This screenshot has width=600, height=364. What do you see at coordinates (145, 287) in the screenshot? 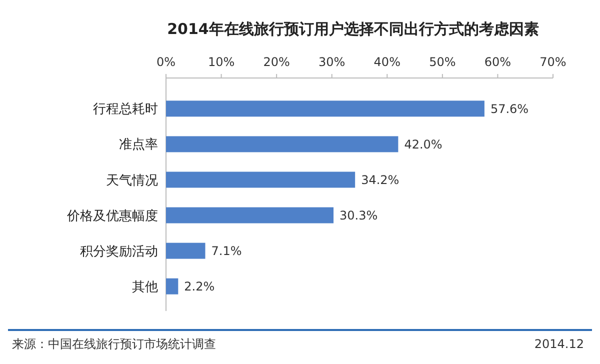
I see `y-tick-label: 其他` at bounding box center [145, 287].